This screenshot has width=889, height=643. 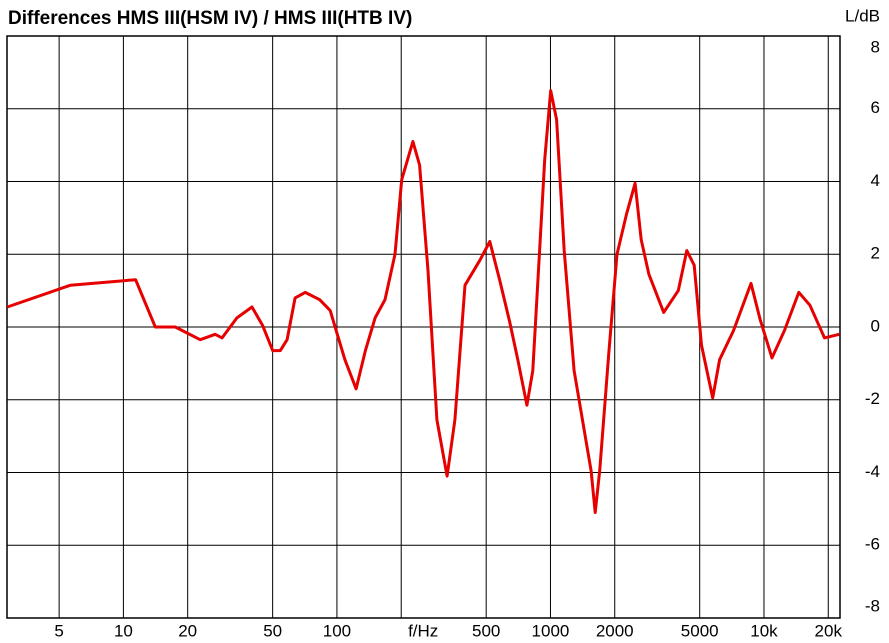 I want to click on y-tick-label: 2, so click(x=875, y=253).